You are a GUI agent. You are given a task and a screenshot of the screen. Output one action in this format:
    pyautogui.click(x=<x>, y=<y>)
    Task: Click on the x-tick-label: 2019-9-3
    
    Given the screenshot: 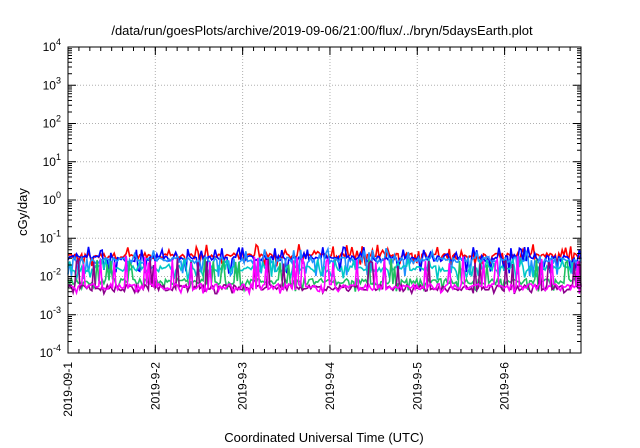 What is the action you would take?
    pyautogui.click(x=243, y=386)
    